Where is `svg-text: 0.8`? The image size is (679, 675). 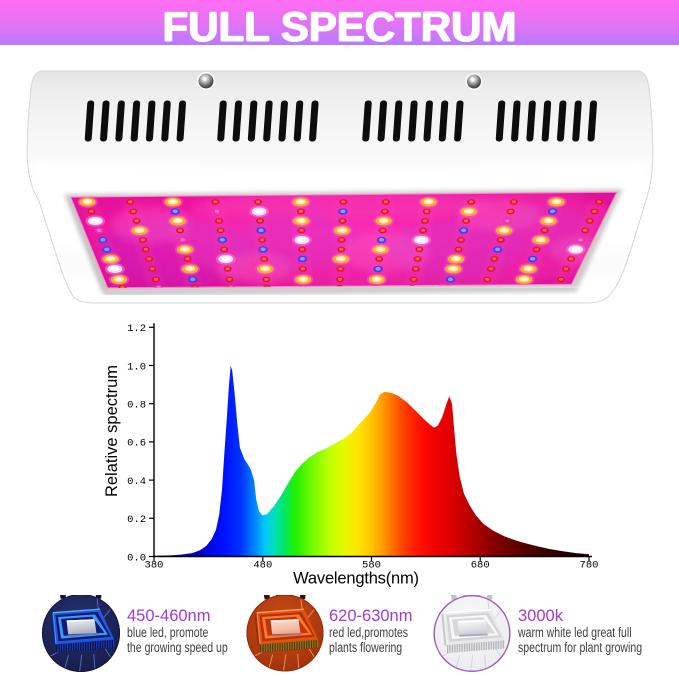 svg-text: 0.8 is located at coordinates (136, 406).